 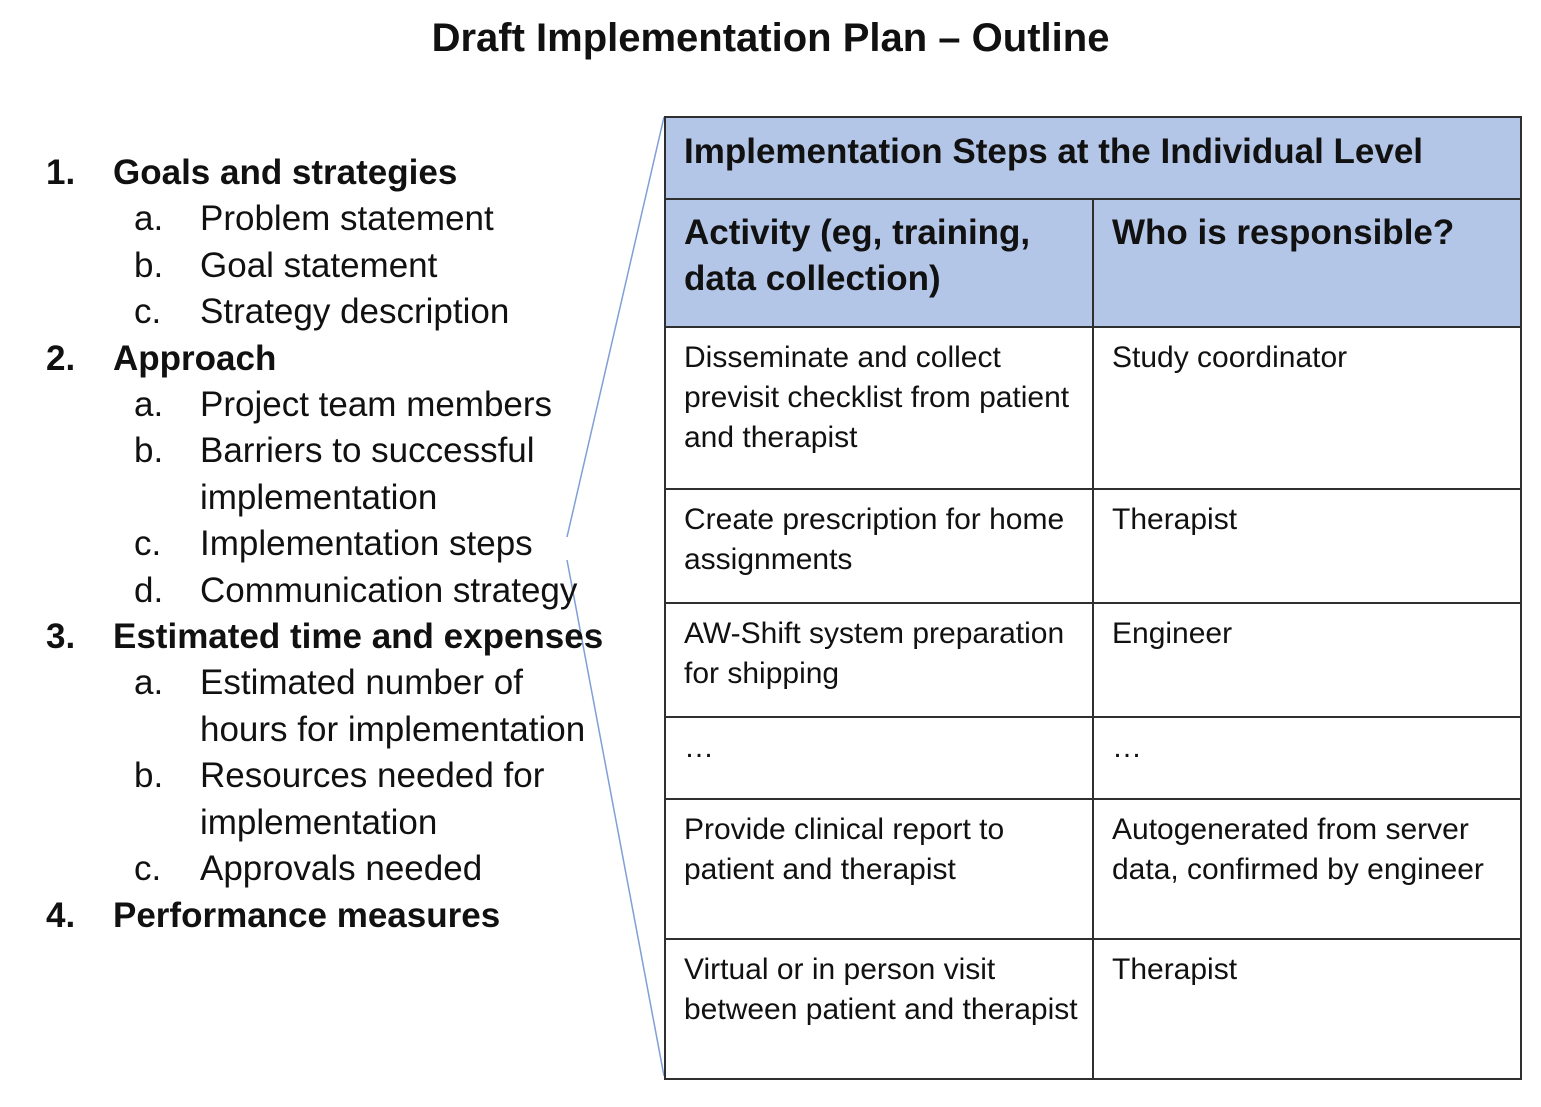 I want to click on outline-subitem-label: Implementation steps, so click(x=366, y=544).